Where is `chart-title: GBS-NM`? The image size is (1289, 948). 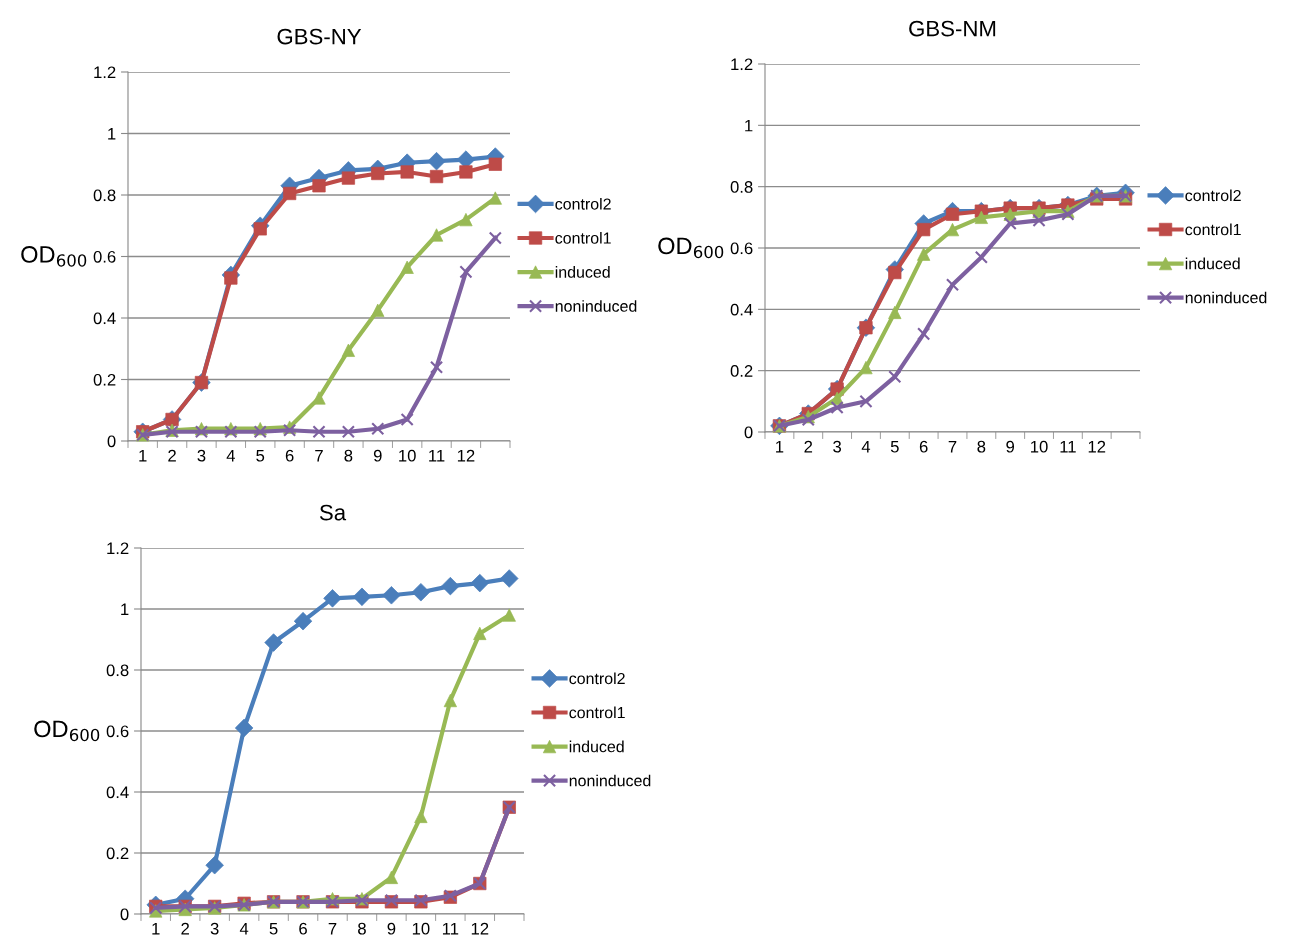
chart-title: GBS-NM is located at coordinates (952, 28).